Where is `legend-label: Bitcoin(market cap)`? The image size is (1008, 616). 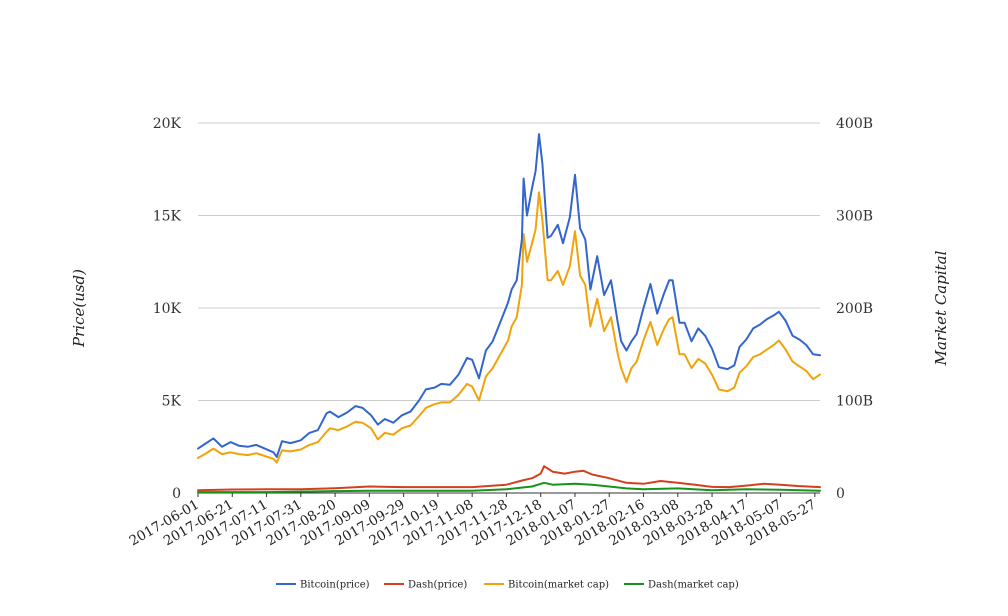
legend-label: Bitcoin(market cap) is located at coordinates (558, 585).